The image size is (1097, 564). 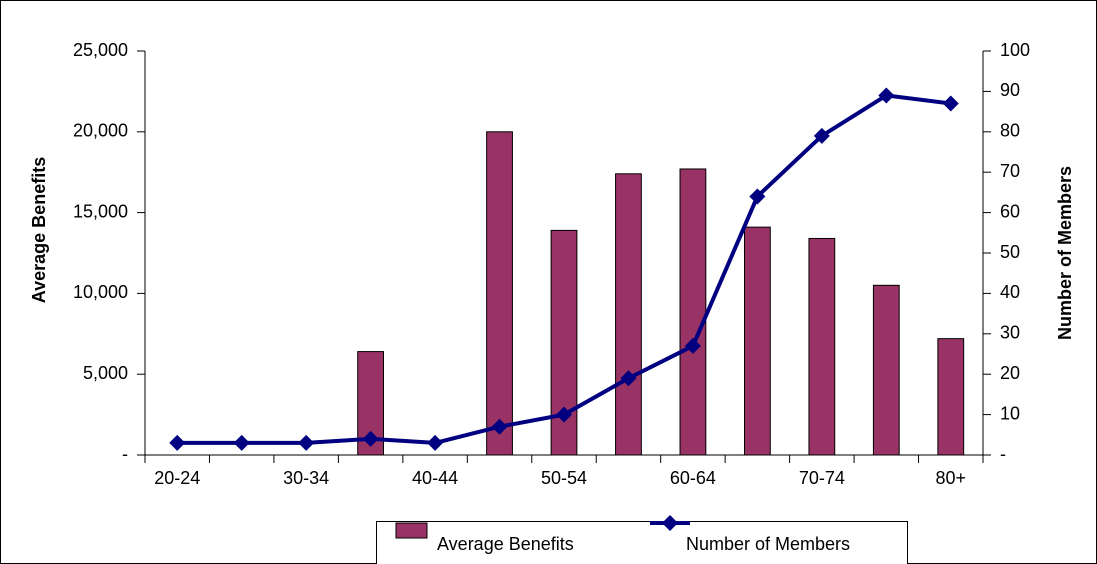 What do you see at coordinates (100, 211) in the screenshot?
I see `y-tick-label: 15,000` at bounding box center [100, 211].